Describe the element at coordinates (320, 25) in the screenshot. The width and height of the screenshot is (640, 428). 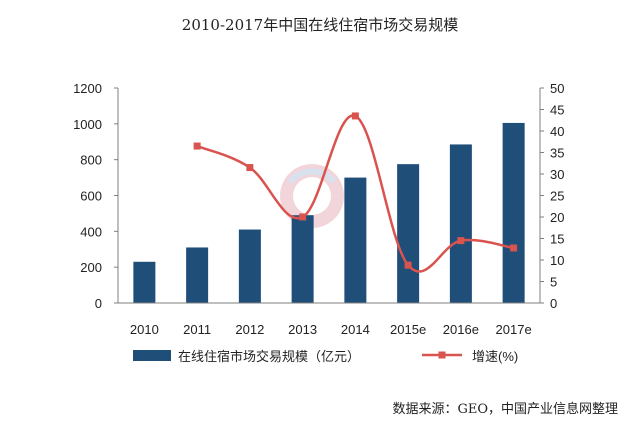
I see `chart-title: 2010-2017年中国在线住宿市场交易规模` at that location.